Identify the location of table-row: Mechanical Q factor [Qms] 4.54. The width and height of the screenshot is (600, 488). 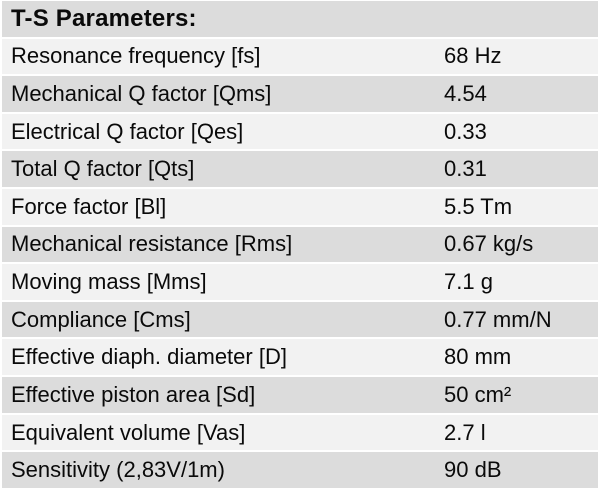
(300, 95).